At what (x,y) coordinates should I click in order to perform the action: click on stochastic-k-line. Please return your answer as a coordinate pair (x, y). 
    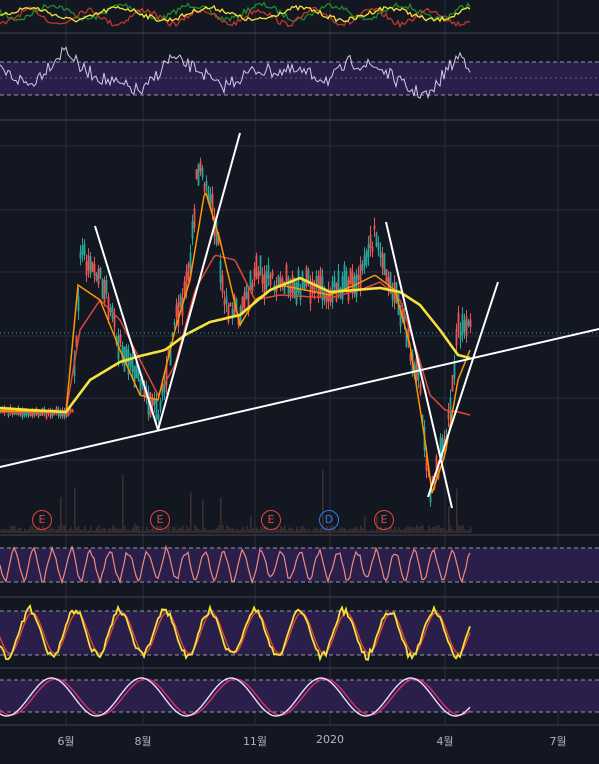
    Looking at the image, I should click on (235, 632).